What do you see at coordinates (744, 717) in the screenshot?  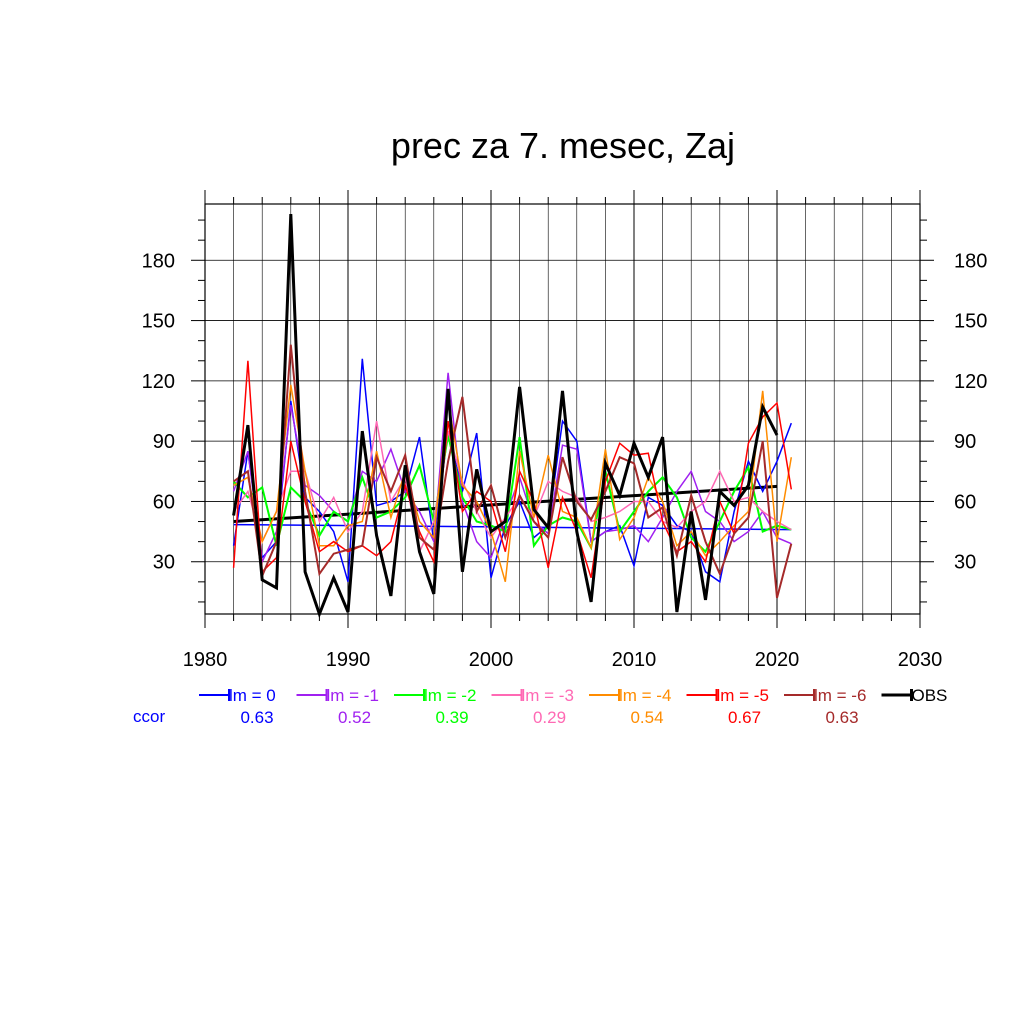 I see `legend-ccor: 0.67` at bounding box center [744, 717].